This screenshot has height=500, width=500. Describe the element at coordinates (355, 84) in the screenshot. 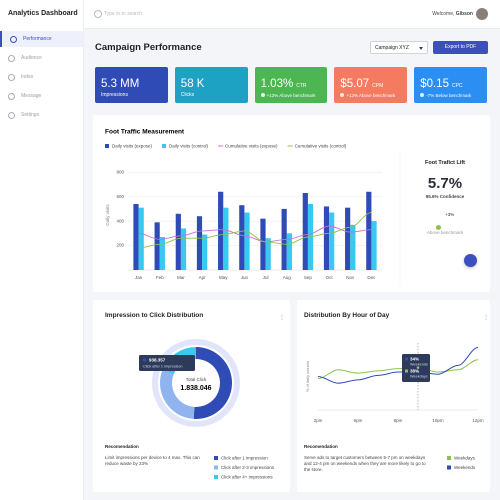

I see `kpi-value: $5.07` at that location.